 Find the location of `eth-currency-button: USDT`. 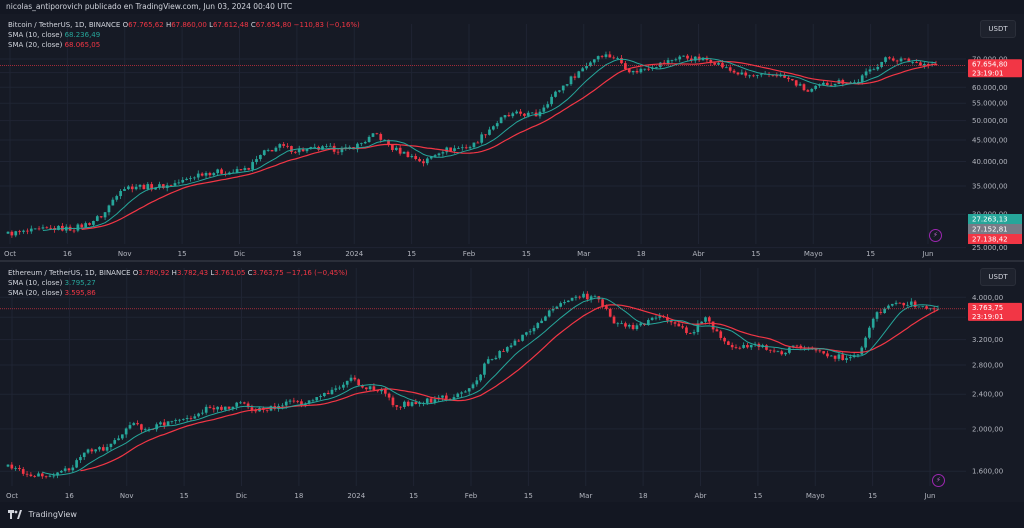

eth-currency-button: USDT is located at coordinates (998, 277).